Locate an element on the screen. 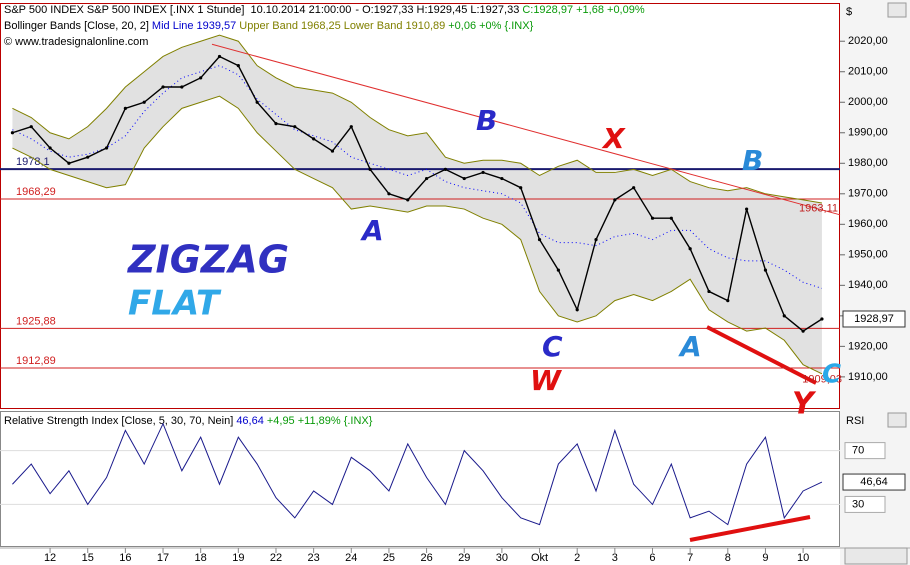 The width and height of the screenshot is (910, 565). annotation: A is located at coordinates (690, 346).